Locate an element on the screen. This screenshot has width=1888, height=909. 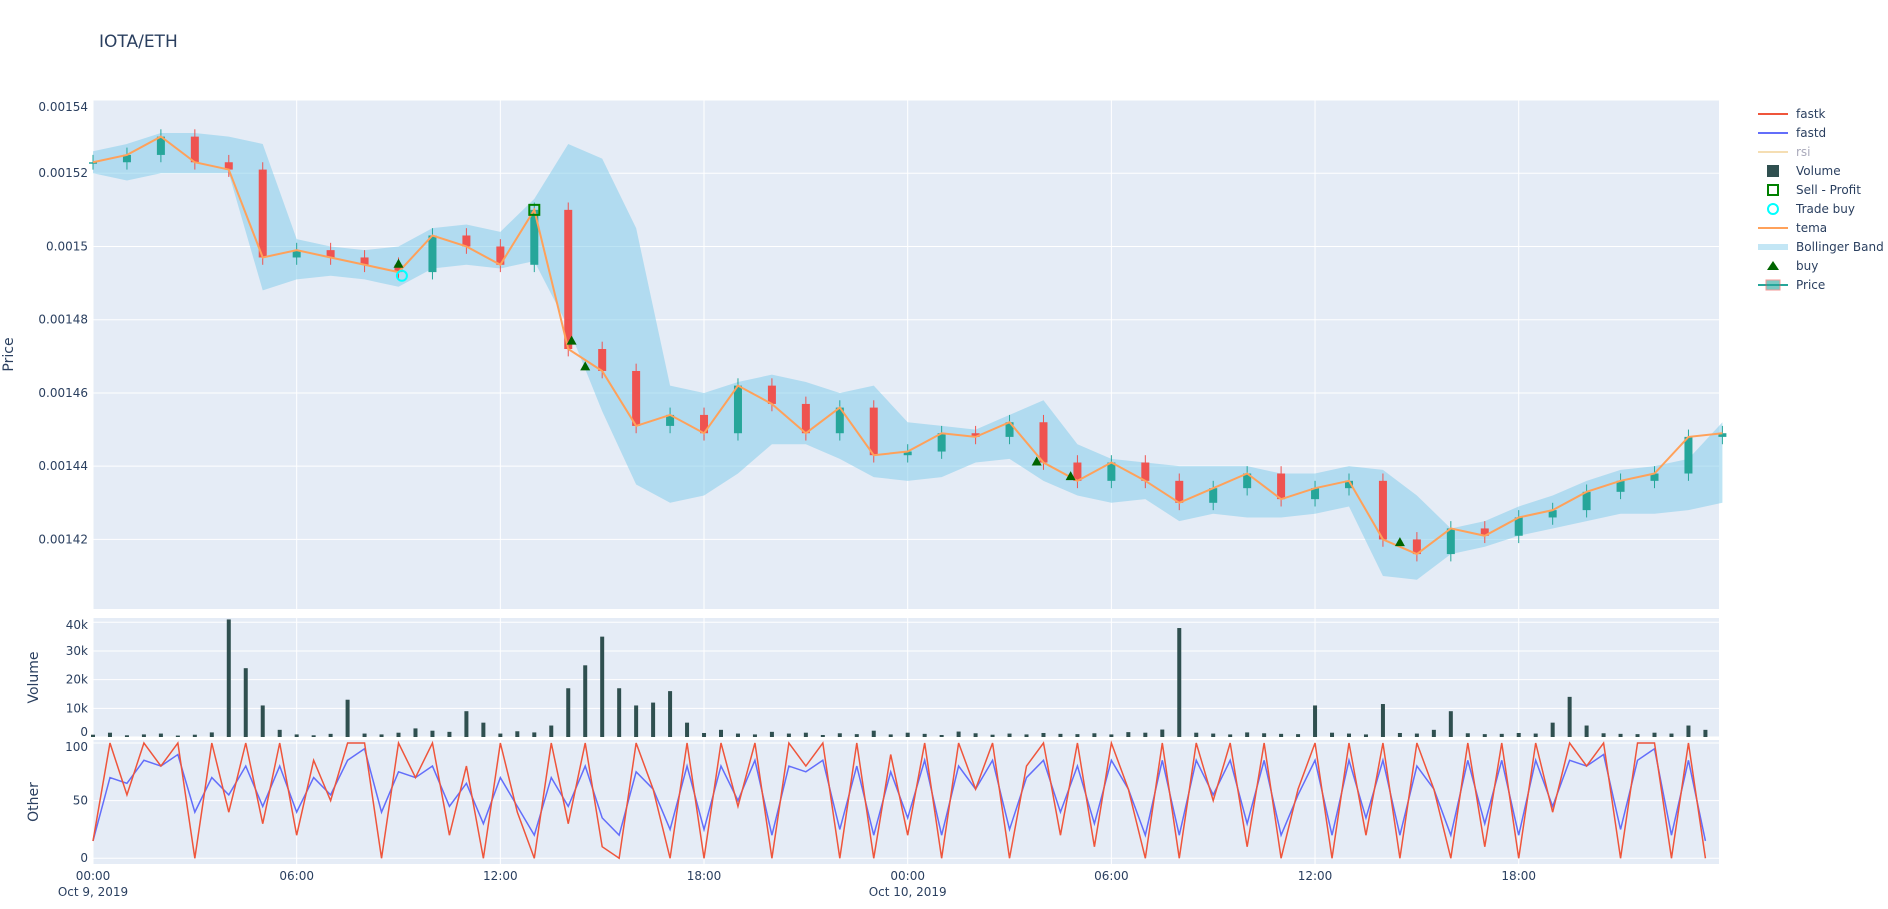
legend-item-sell-profit: Sell - Profit is located at coordinates (1820, 189).